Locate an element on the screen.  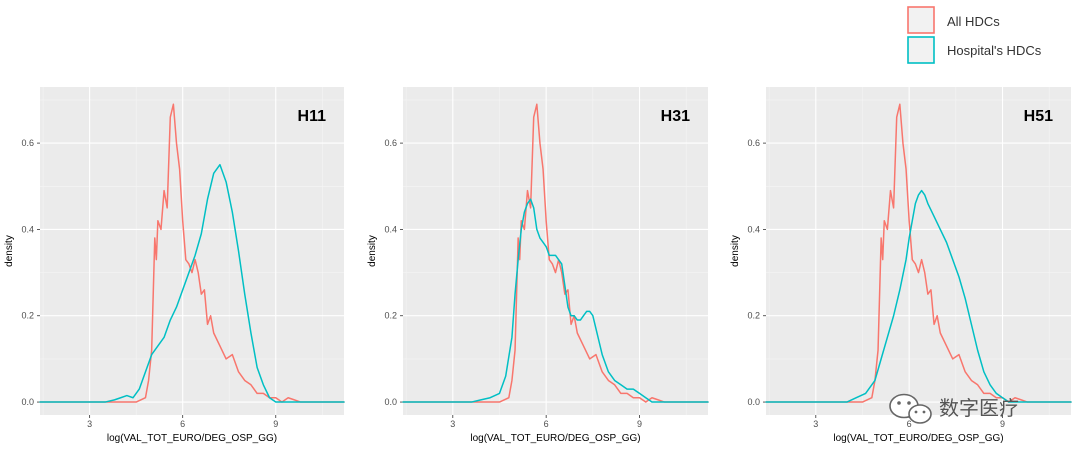
legend-label-hospital-hdcs: Hospital's HDCs is located at coordinates (994, 50).